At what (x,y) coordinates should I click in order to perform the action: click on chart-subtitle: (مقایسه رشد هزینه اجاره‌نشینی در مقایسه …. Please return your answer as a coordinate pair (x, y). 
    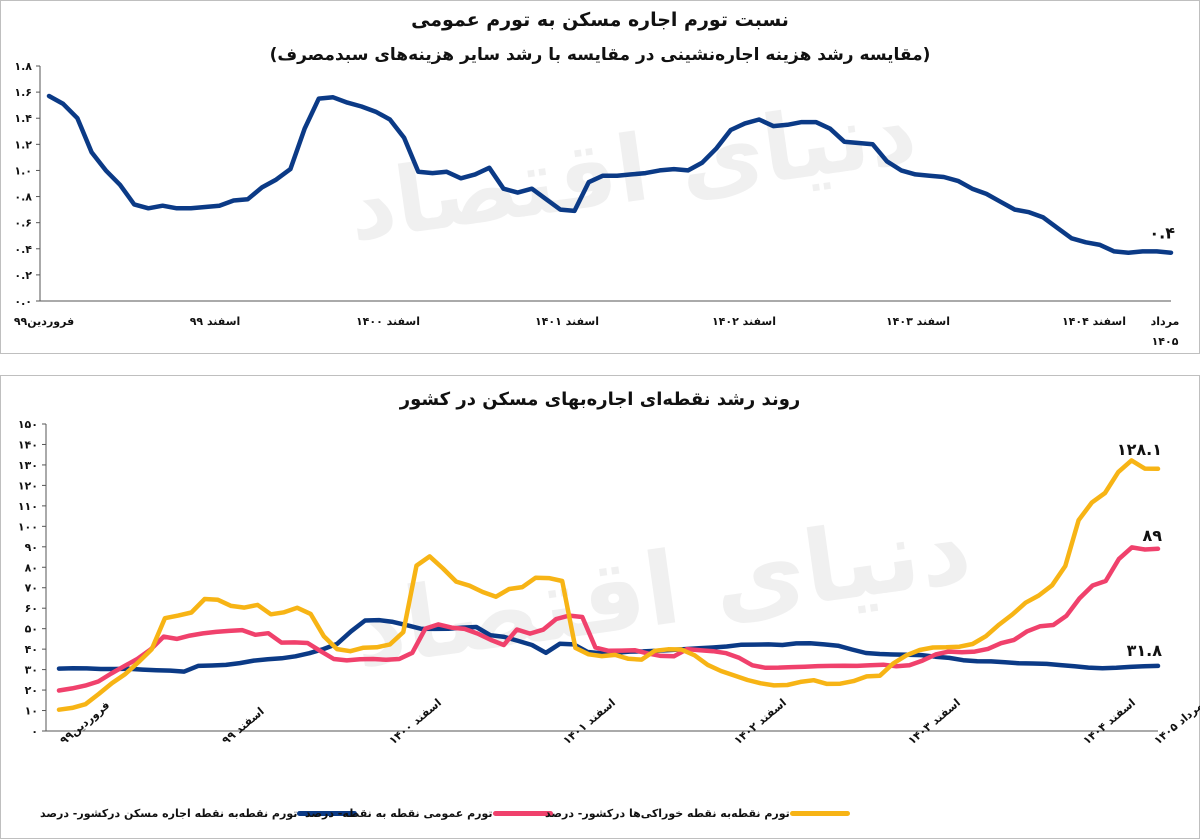
    Looking at the image, I should click on (600, 55).